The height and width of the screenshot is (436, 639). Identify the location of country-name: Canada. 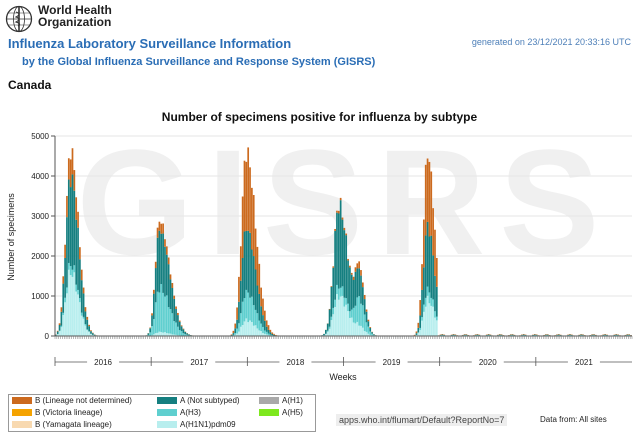
(30, 85).